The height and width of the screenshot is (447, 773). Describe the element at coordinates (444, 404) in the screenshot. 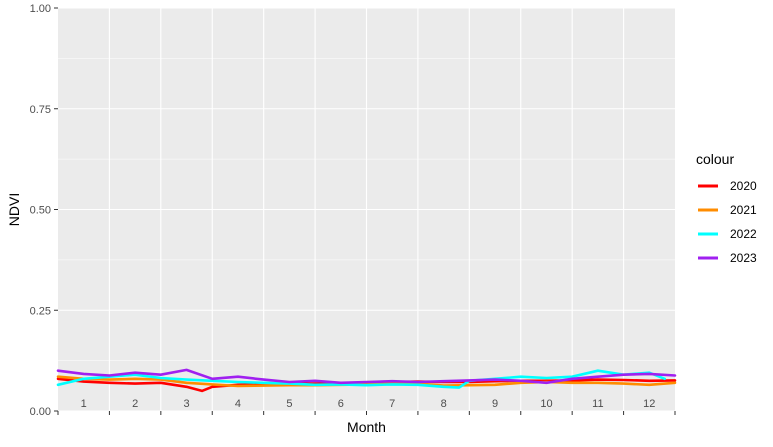

I see `x-tick-label: 8` at that location.